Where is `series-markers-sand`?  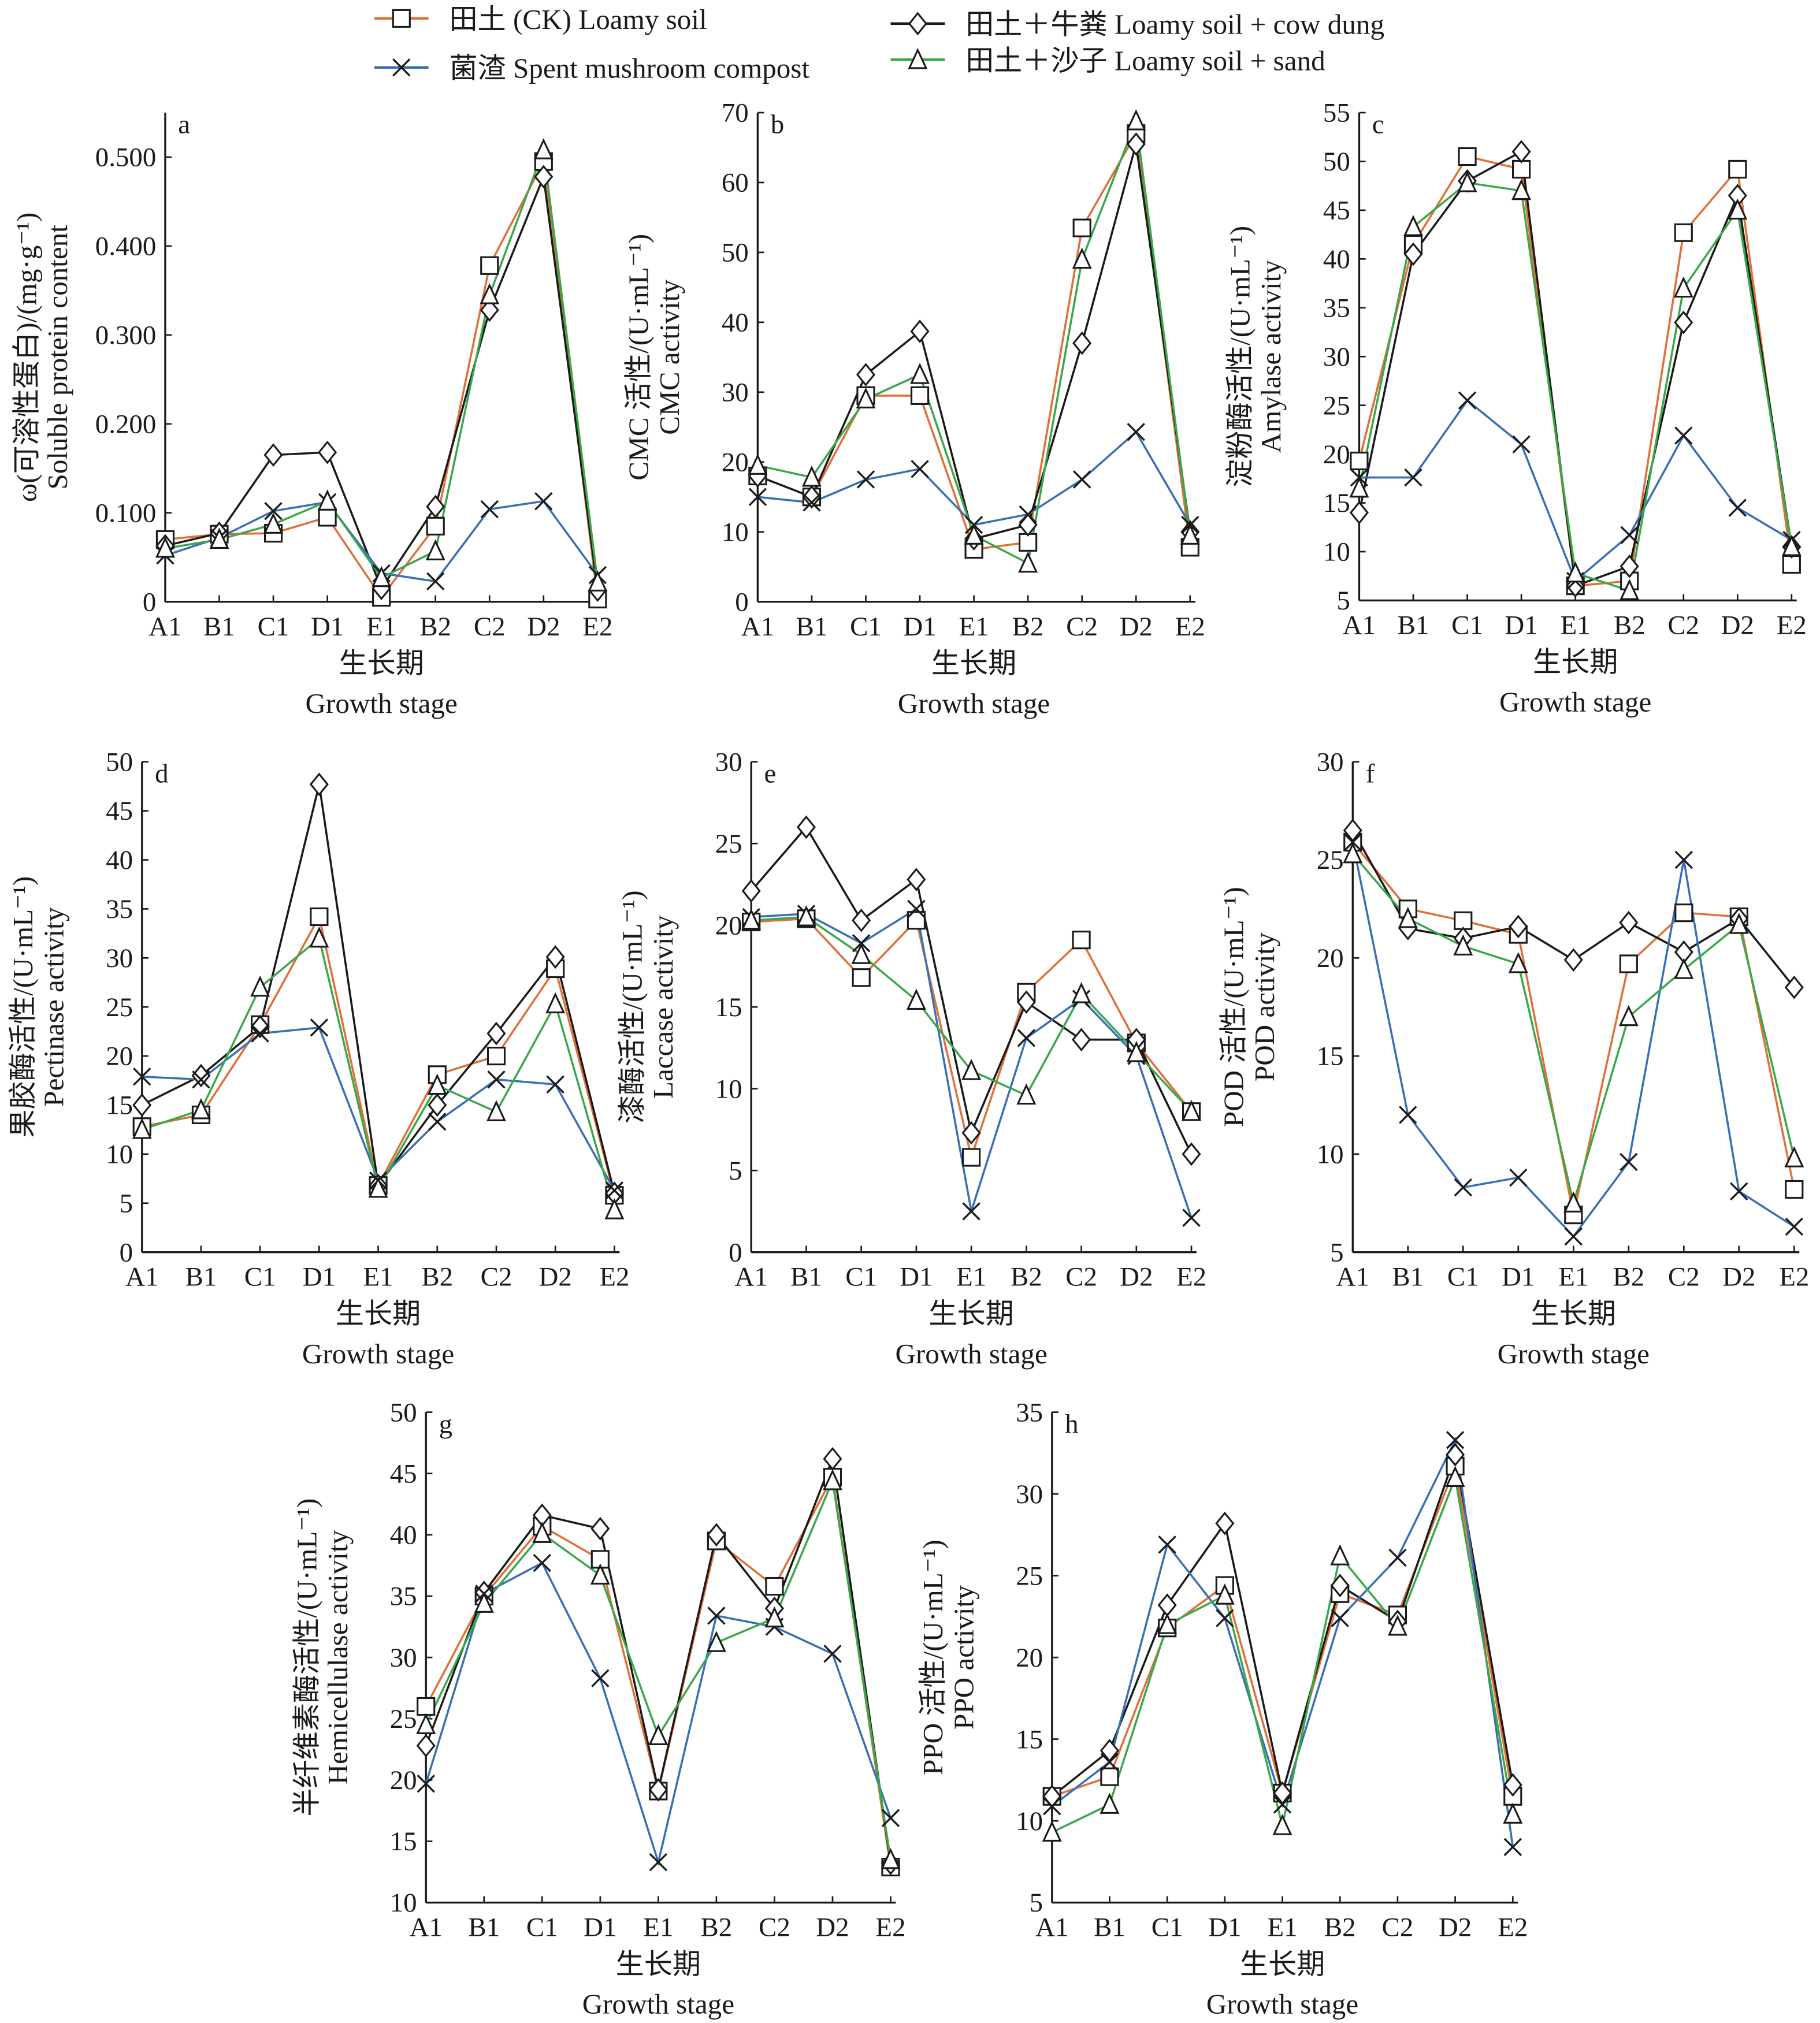
series-markers-sand is located at coordinates (974, 341).